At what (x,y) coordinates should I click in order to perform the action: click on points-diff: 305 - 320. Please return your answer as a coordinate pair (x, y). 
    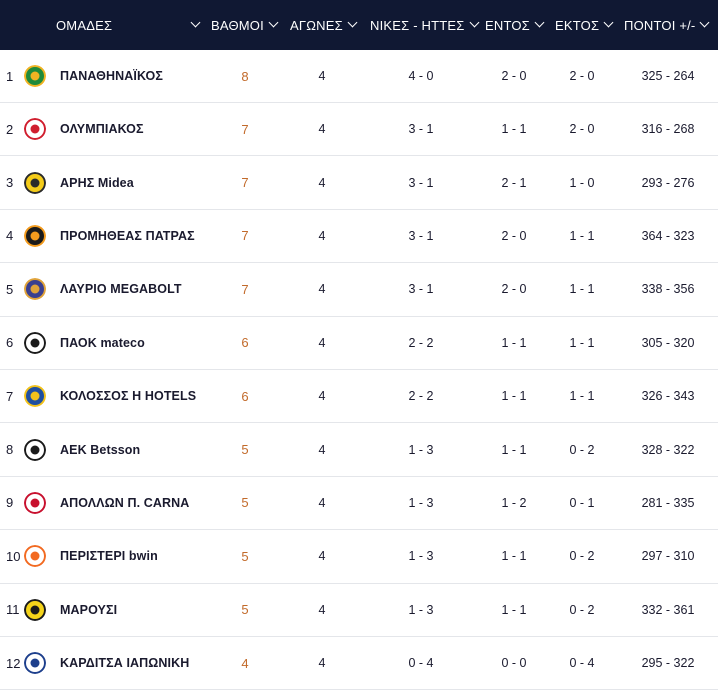
    Looking at the image, I should click on (668, 342).